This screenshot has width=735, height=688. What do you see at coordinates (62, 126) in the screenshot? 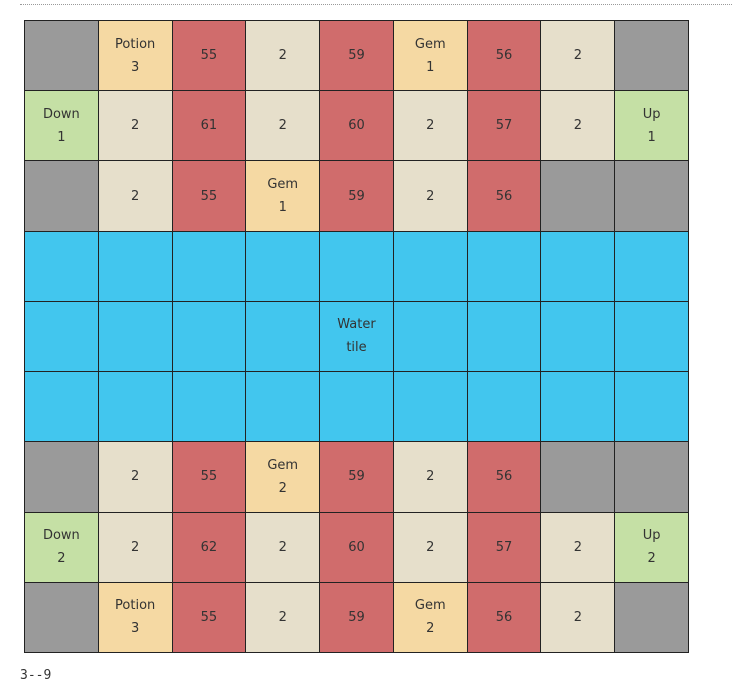
I see `stair-tile: Down 1` at bounding box center [62, 126].